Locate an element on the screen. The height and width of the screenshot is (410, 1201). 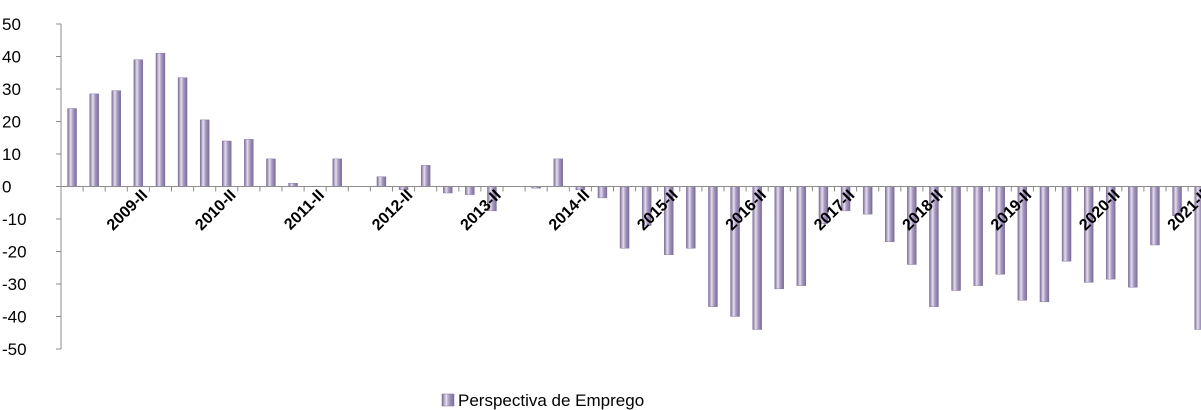
y-tick-label: -10 is located at coordinates (14, 219).